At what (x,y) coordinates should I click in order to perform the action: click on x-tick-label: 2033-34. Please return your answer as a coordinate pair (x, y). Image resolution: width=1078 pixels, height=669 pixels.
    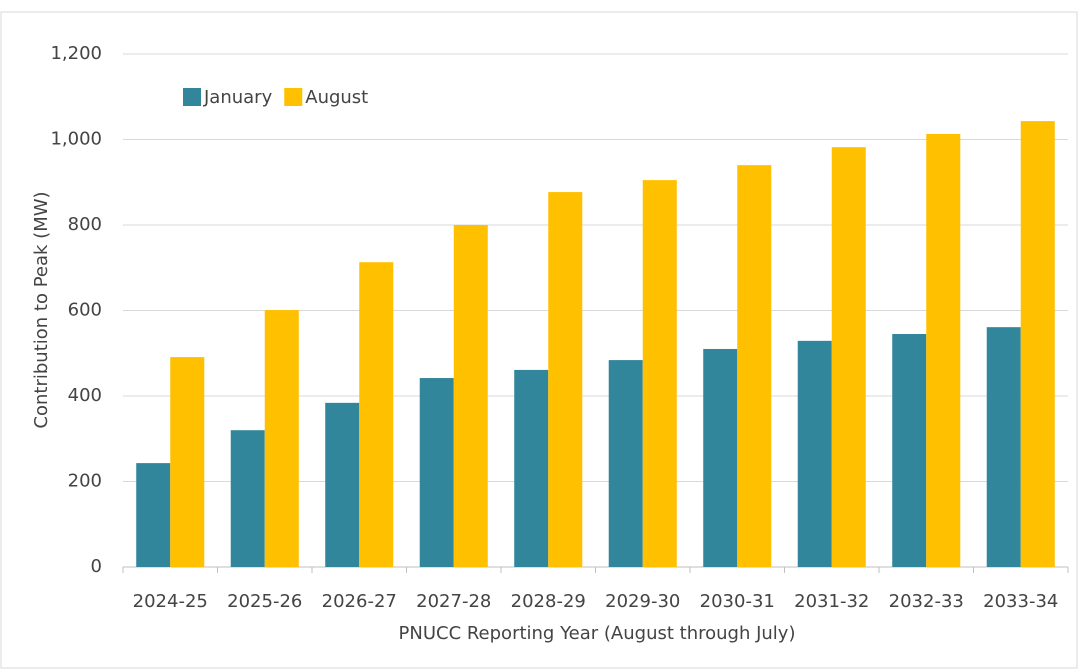
    Looking at the image, I should click on (1020, 601).